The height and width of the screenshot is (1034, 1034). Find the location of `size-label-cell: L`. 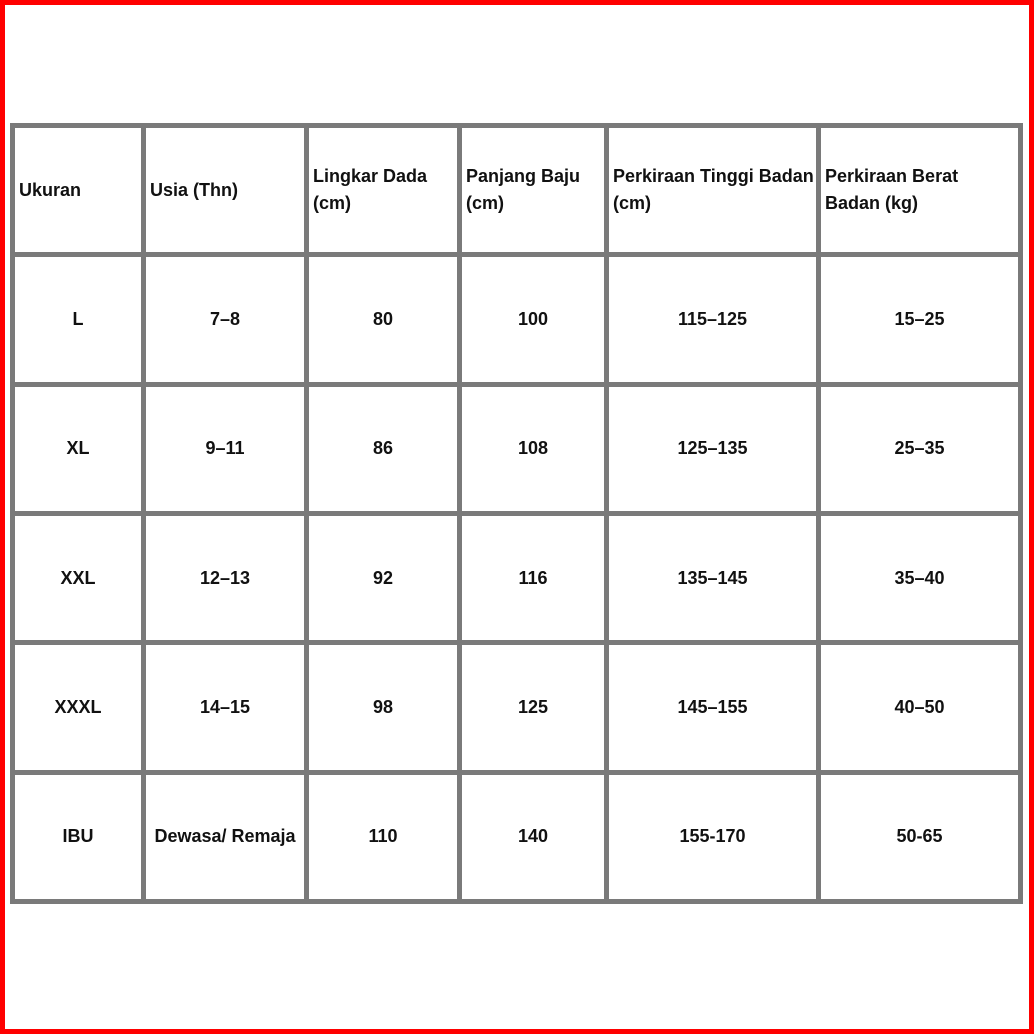

size-label-cell: L is located at coordinates (78, 319).